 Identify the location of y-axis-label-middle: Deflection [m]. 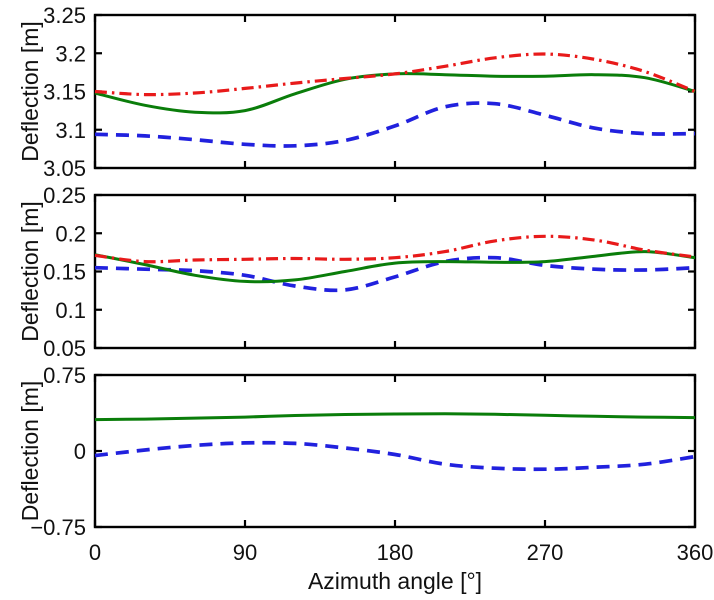
(30, 271).